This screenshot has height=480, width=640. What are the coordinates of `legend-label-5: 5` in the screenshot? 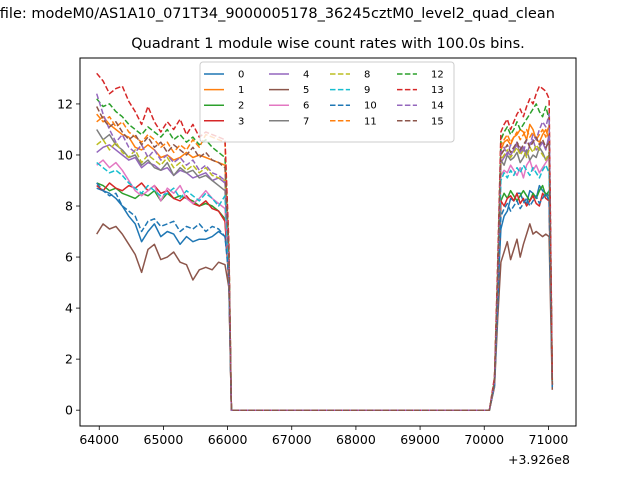 It's located at (306, 90).